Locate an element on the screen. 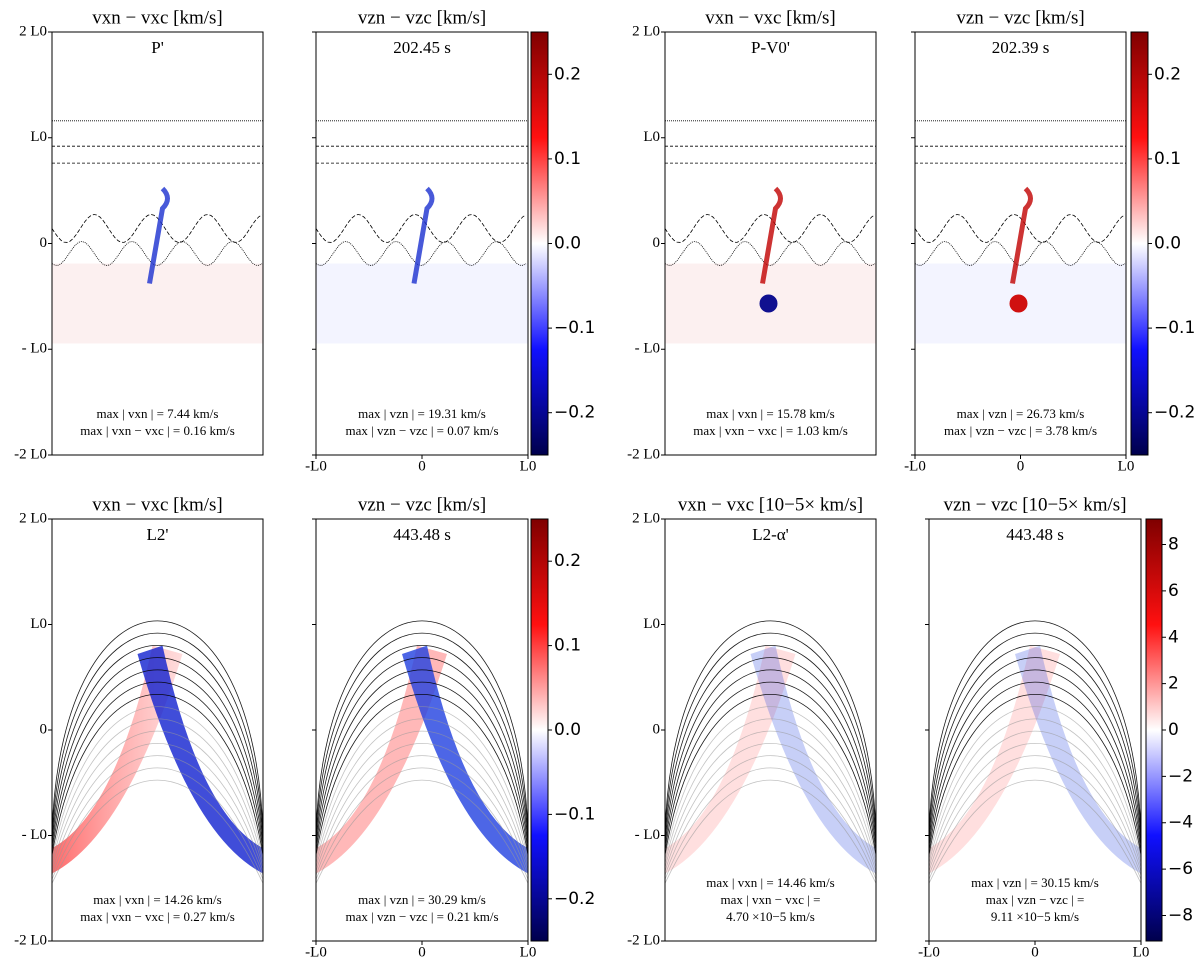 Image resolution: width=1199 pixels, height=959 pixels. blob is located at coordinates (1018, 303).